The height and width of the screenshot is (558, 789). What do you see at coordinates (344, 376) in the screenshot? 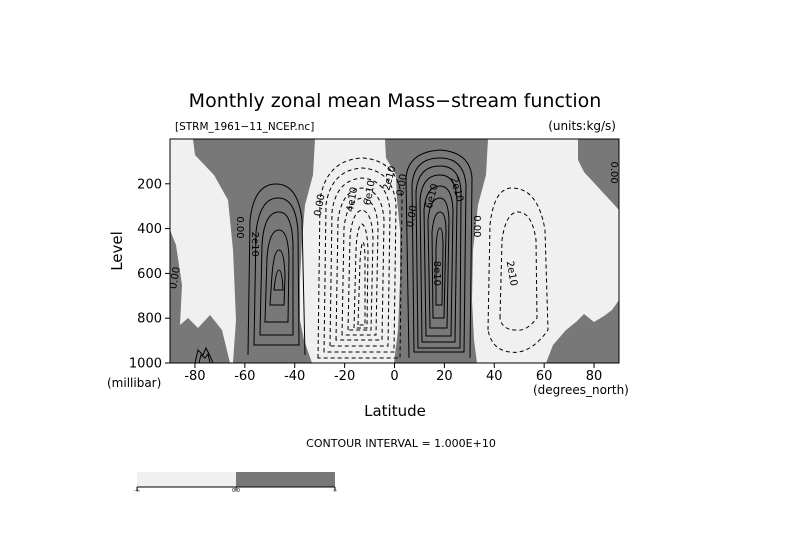
I see `x-tick-label: -20` at bounding box center [344, 376].